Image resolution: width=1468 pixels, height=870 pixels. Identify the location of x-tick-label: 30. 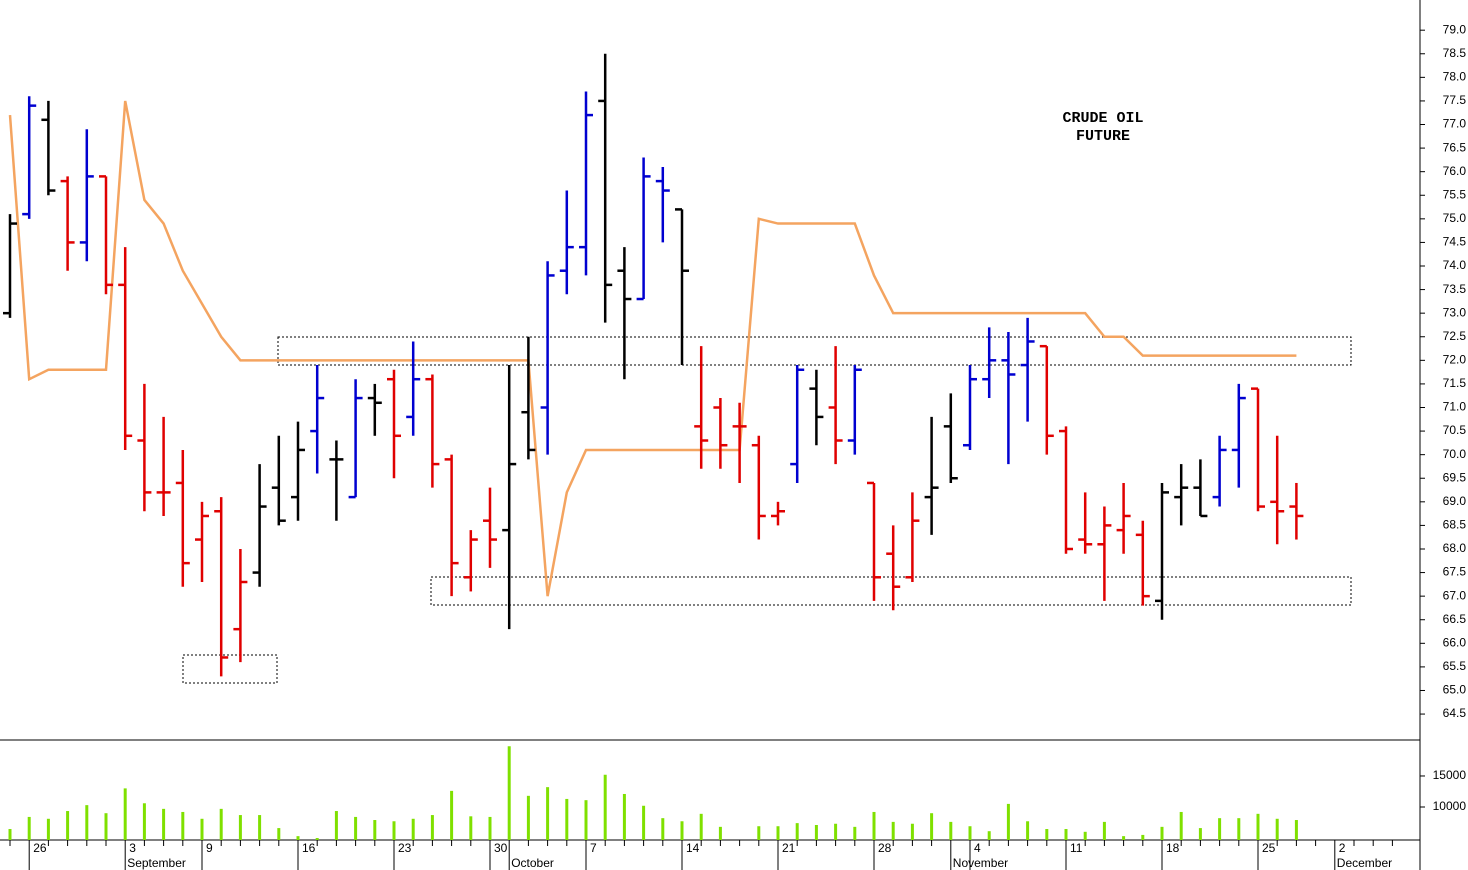
(501, 848).